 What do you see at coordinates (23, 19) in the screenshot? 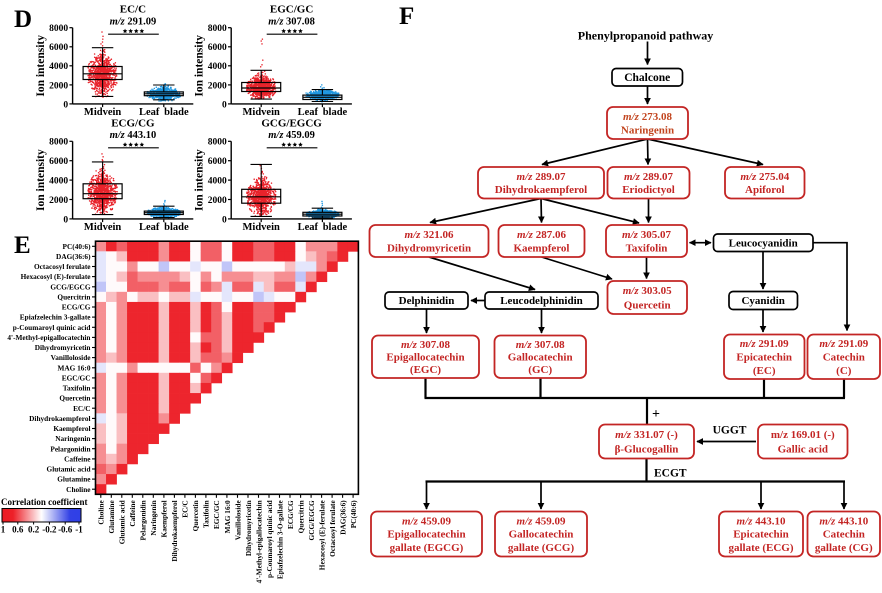
I see `svg-text: D` at bounding box center [23, 19].